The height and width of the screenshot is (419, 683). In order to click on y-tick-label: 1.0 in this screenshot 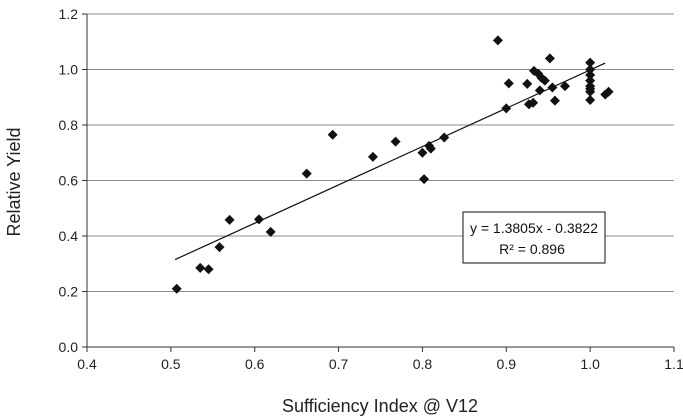, I will do `click(69, 70)`.